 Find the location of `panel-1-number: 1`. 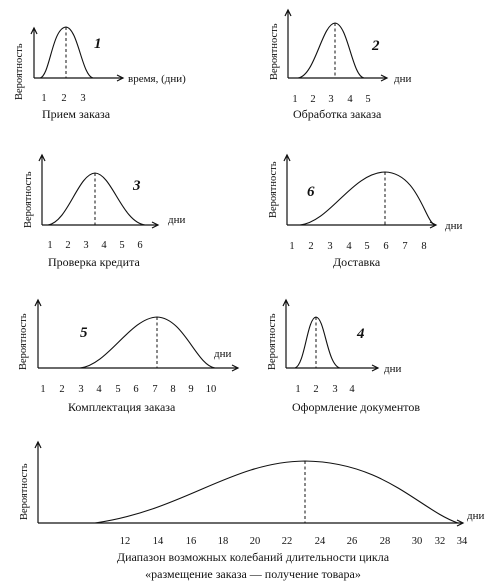

panel-1-number: 1 is located at coordinates (98, 44).